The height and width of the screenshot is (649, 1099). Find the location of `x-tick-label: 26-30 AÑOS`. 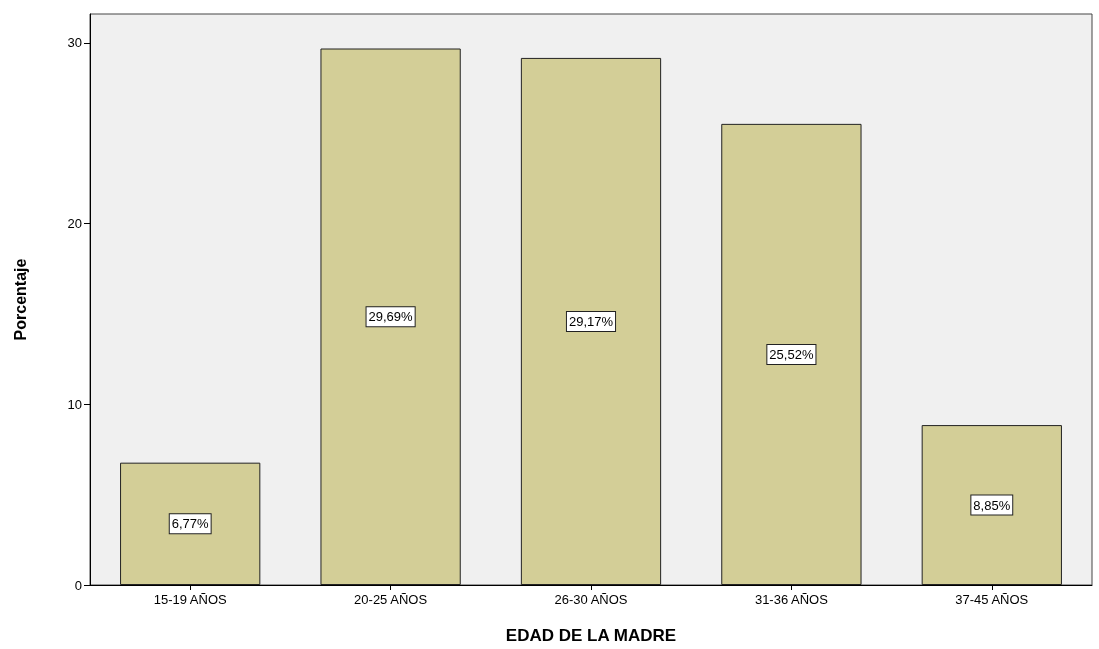

x-tick-label: 26-30 AÑOS is located at coordinates (591, 599).